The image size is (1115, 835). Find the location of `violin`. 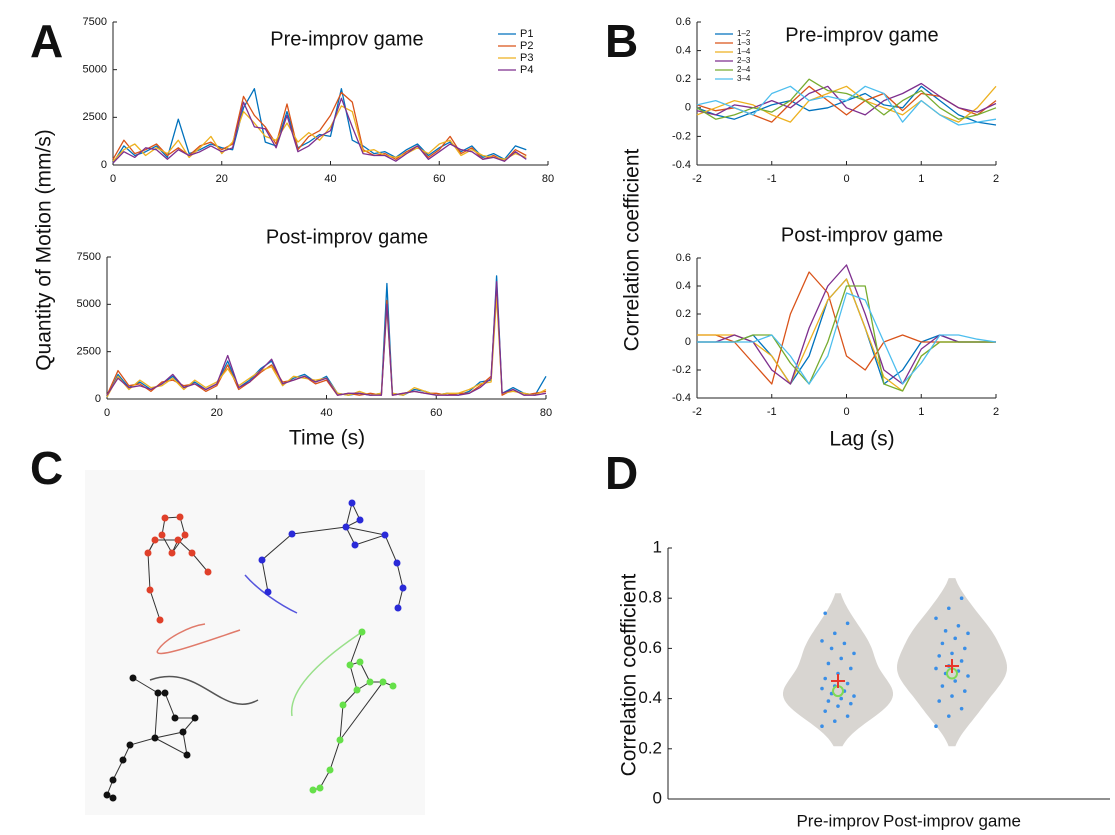

violin is located at coordinates (838, 670).